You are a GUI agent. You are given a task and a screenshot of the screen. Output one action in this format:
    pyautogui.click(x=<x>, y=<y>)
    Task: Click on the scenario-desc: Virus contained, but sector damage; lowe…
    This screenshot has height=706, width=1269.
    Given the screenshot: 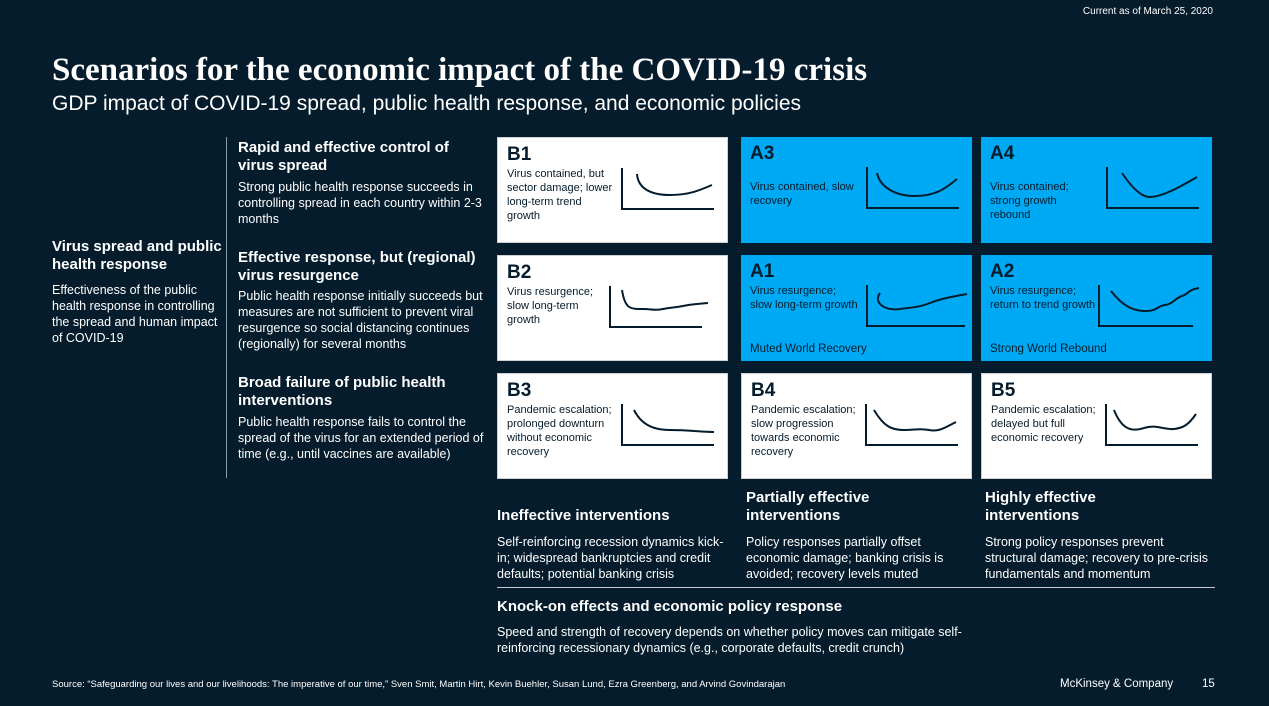 What is the action you would take?
    pyautogui.click(x=560, y=195)
    